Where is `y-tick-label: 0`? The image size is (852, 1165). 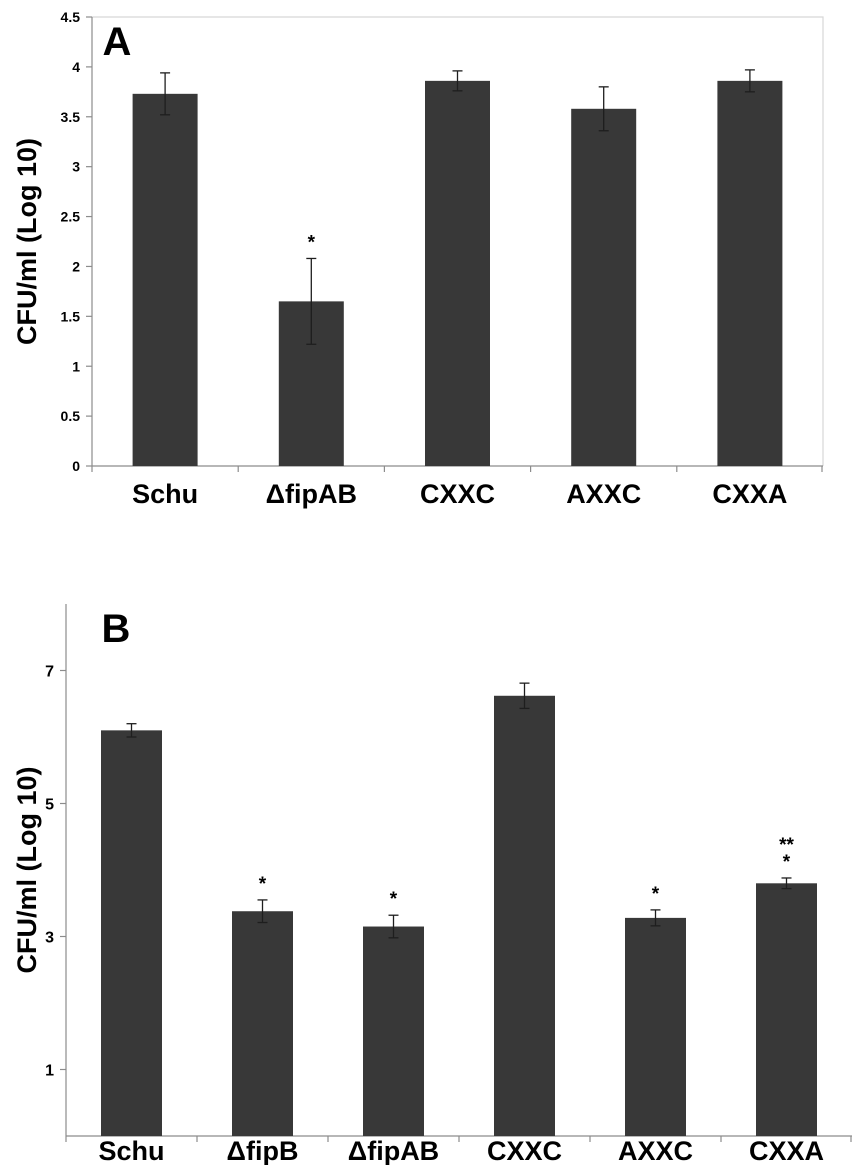
y-tick-label: 0 is located at coordinates (76, 466).